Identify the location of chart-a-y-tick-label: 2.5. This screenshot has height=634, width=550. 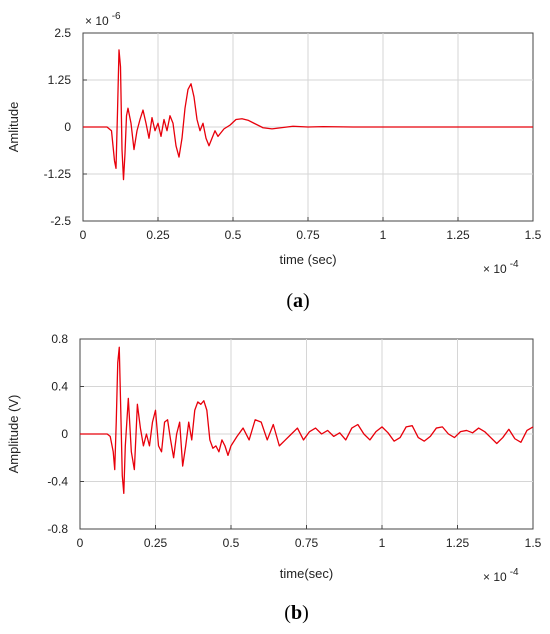
(62, 33).